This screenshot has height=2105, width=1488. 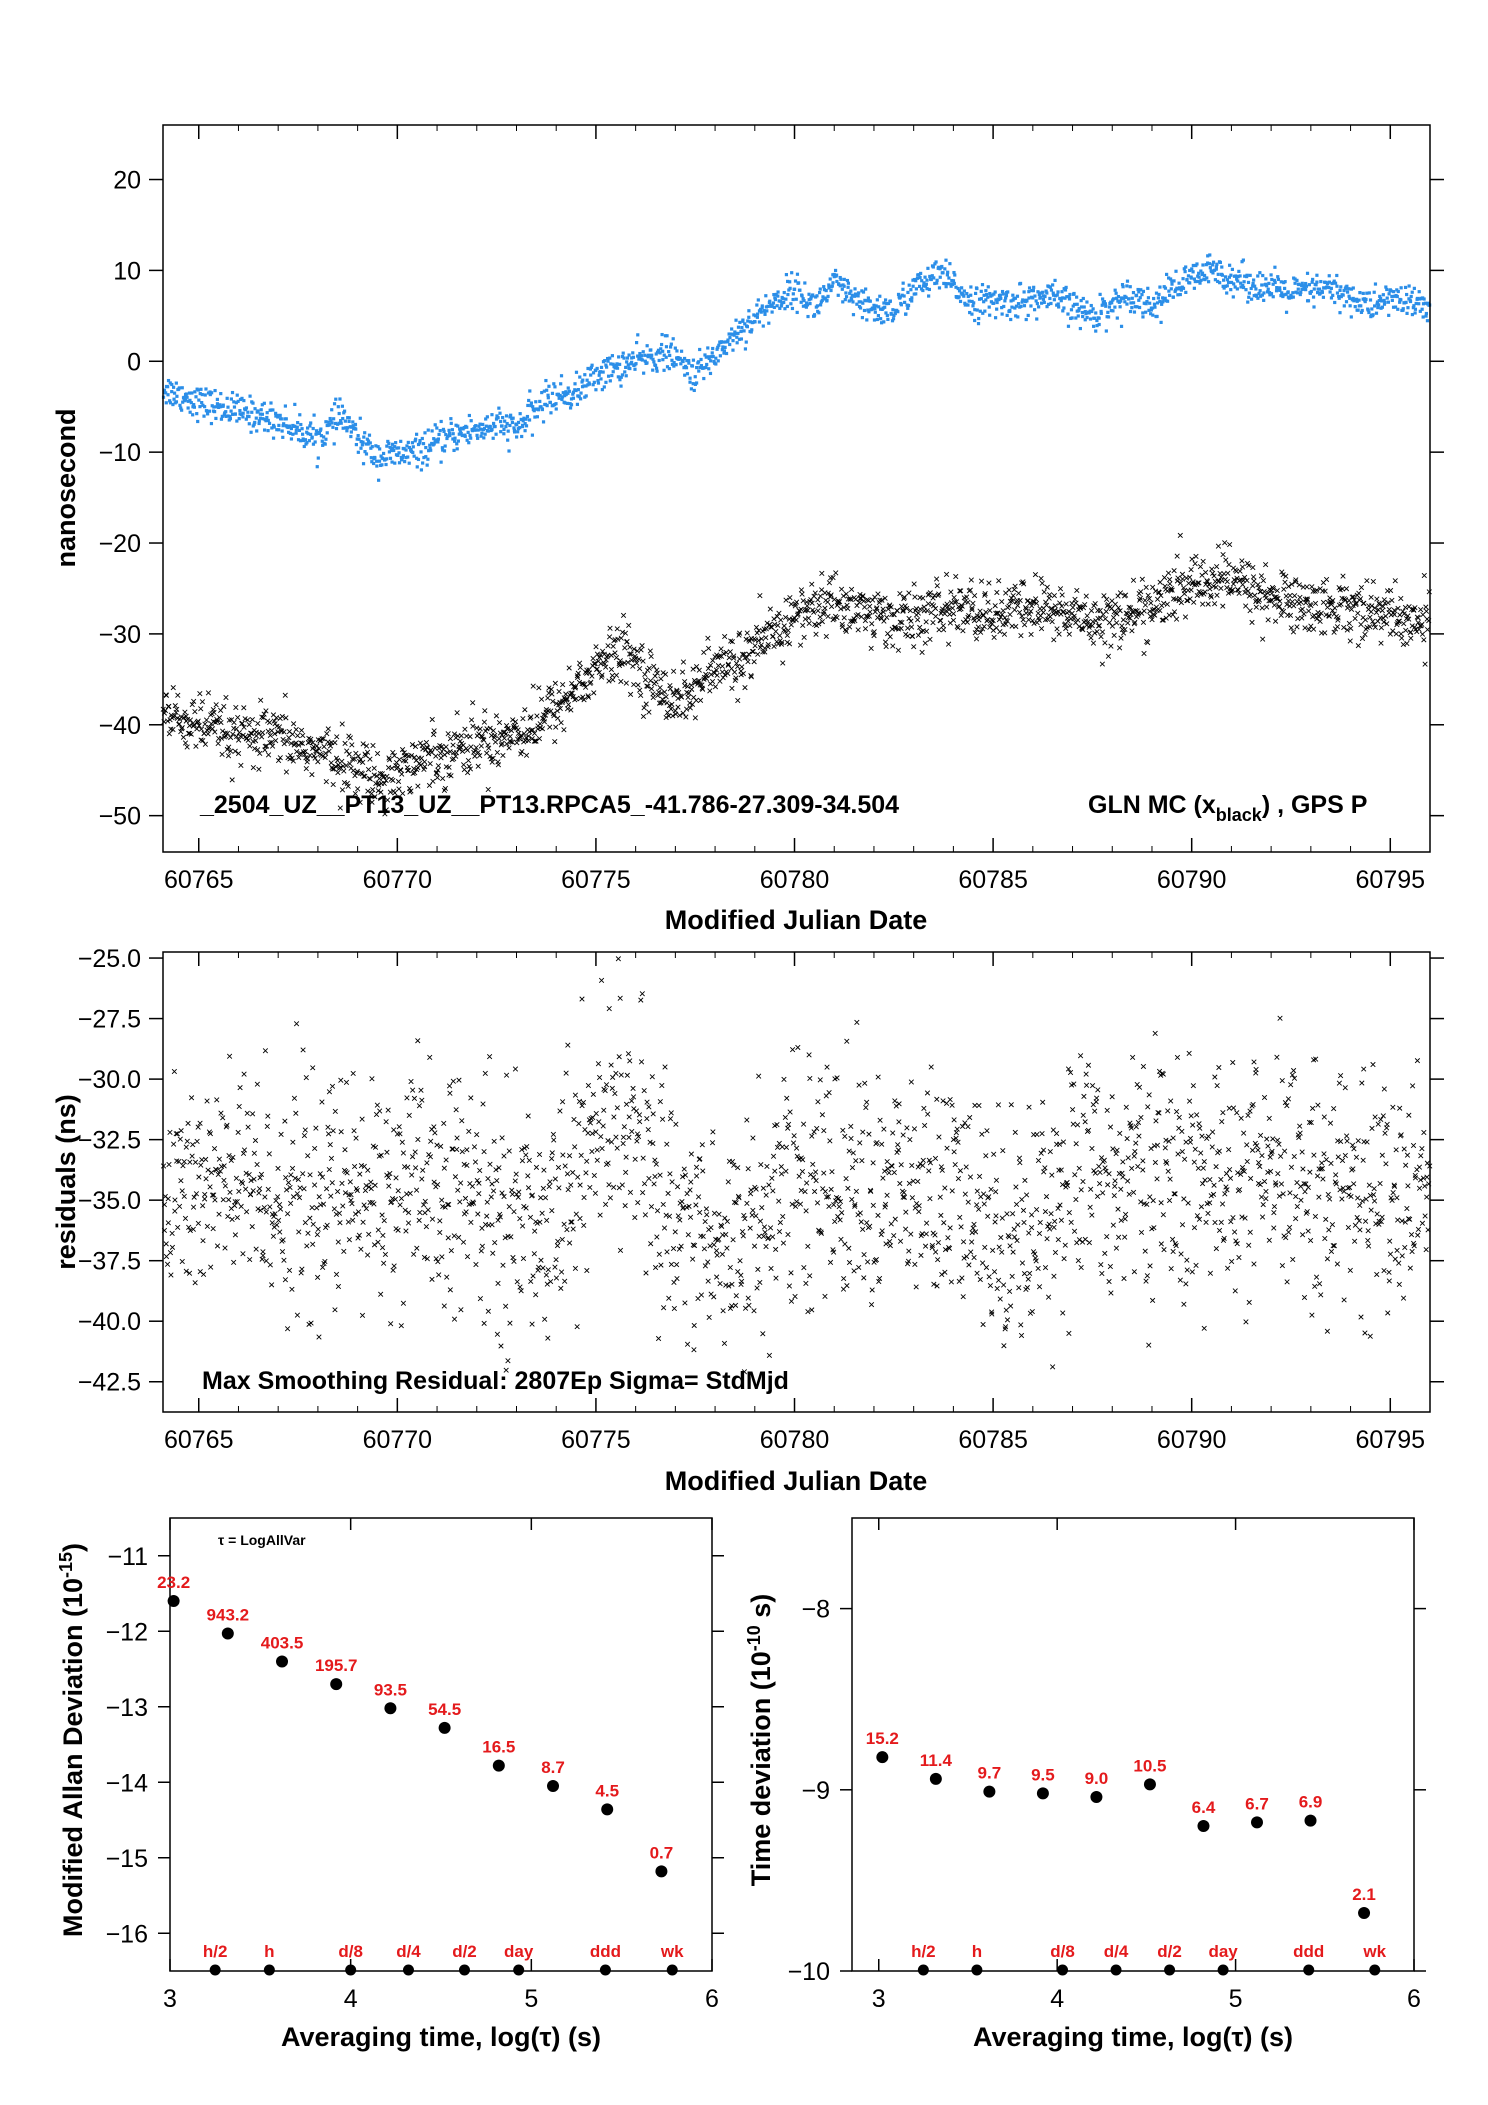 What do you see at coordinates (120, 635) in the screenshot?
I see `y-tick-label: −30` at bounding box center [120, 635].